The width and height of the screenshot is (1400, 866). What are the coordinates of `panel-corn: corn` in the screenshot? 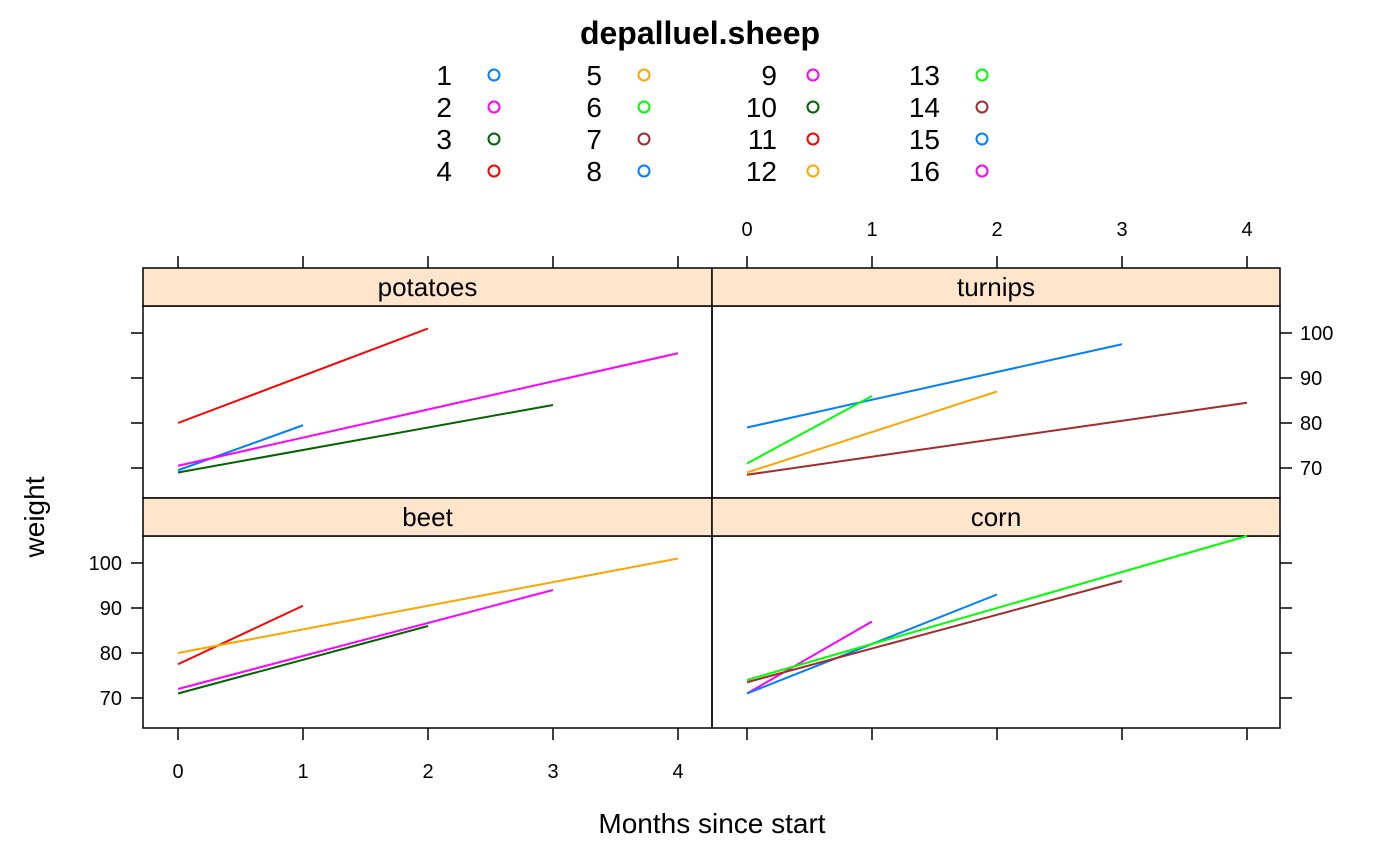 It's located at (996, 613).